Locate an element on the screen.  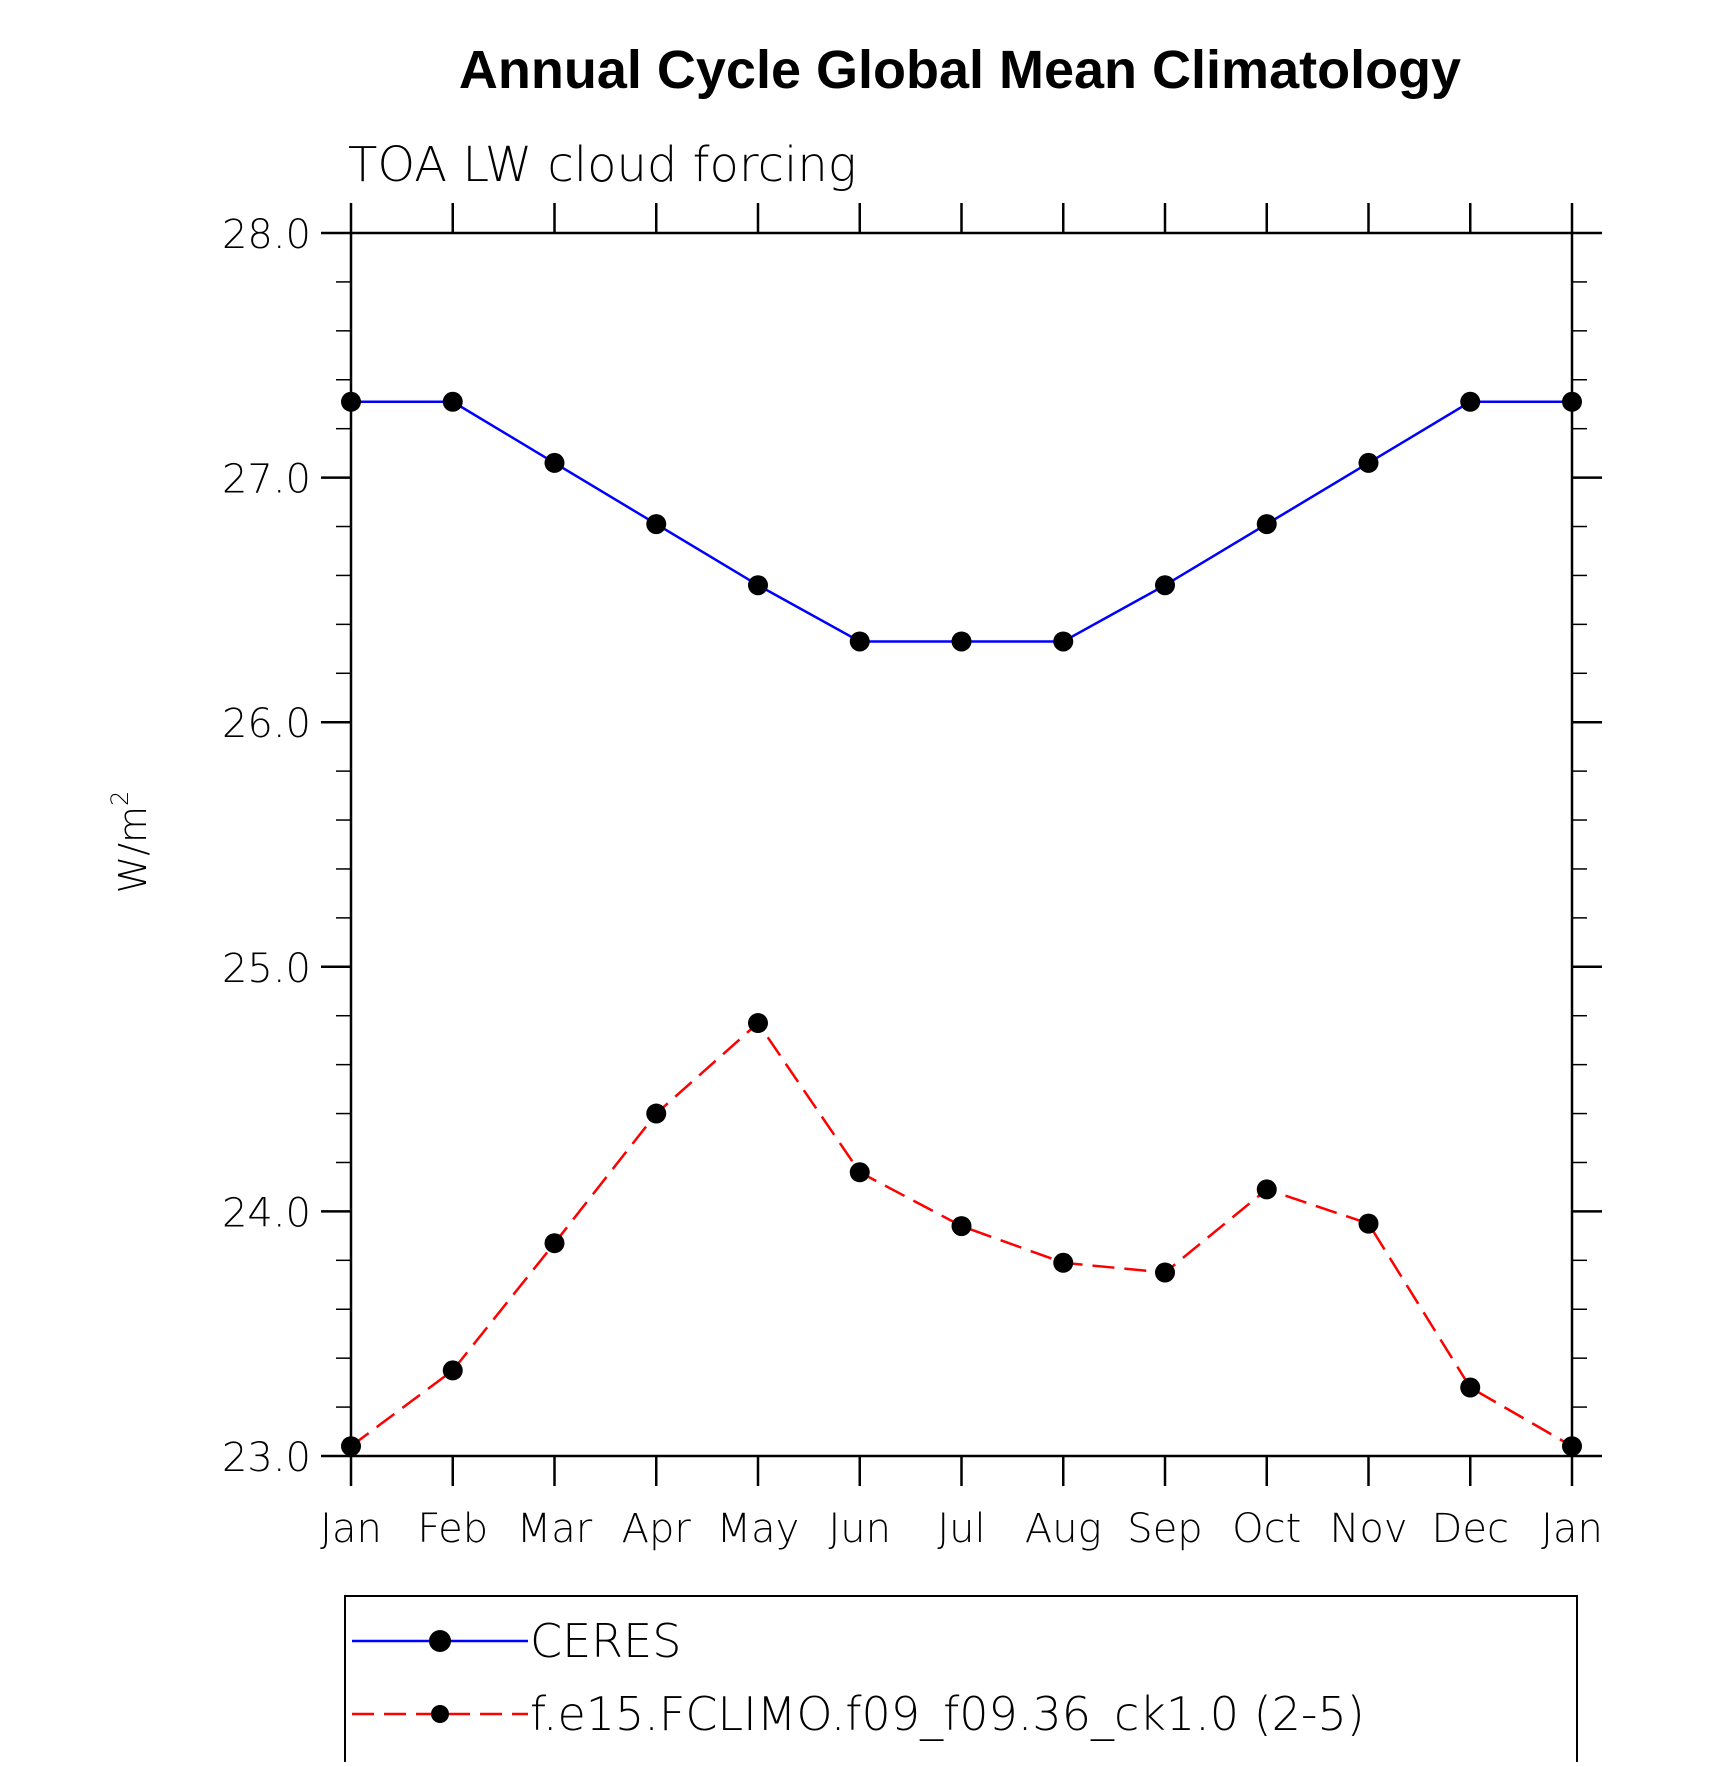
x-tick-label: Apr is located at coordinates (657, 1529).